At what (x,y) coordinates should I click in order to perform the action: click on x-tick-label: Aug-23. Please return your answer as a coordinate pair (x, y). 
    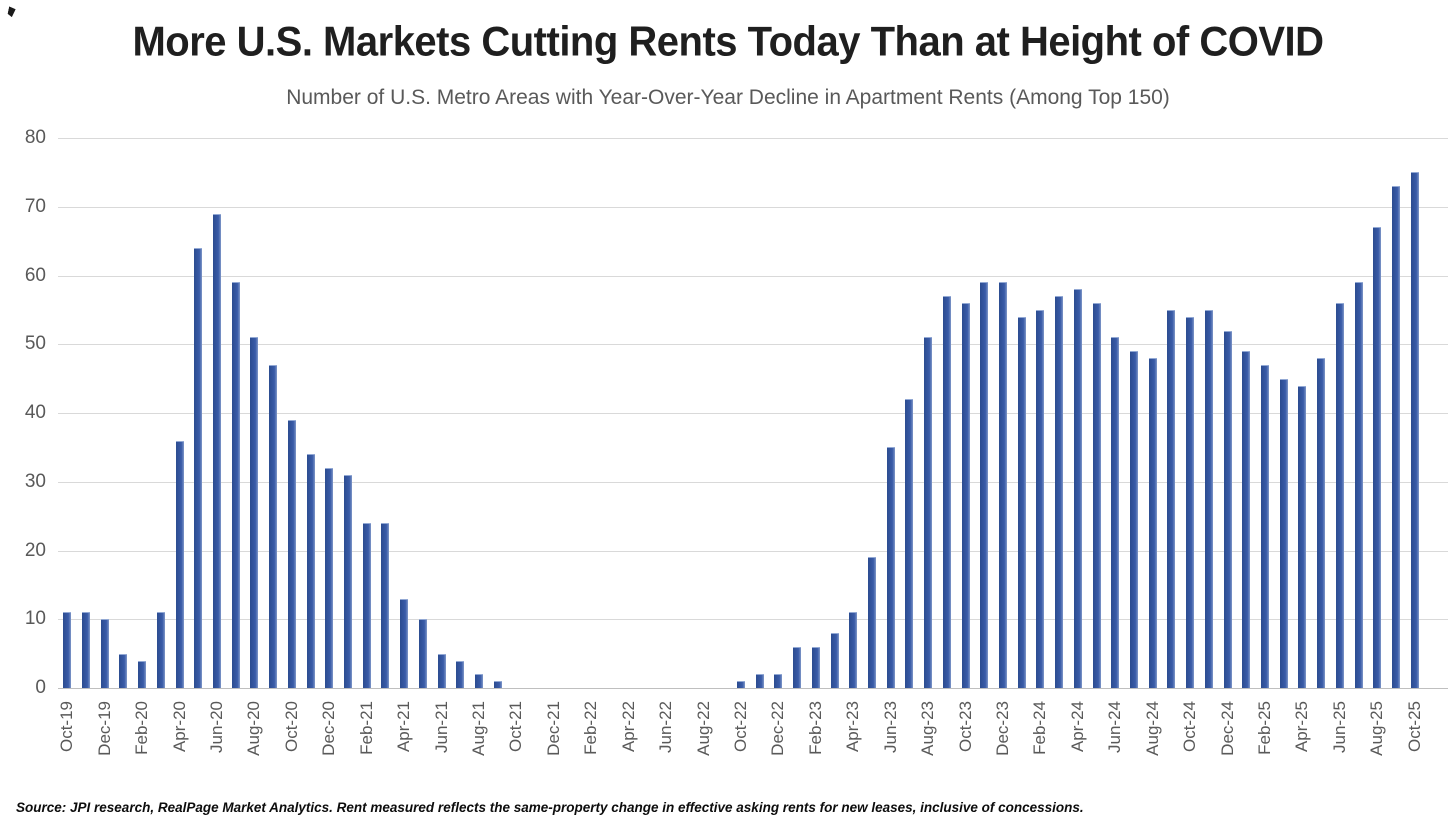
    Looking at the image, I should click on (928, 728).